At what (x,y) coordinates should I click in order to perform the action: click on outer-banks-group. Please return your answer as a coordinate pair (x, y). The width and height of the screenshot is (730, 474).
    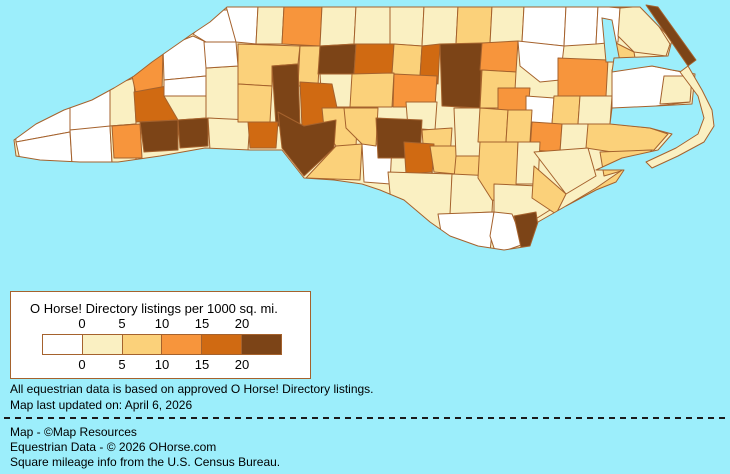
    Looking at the image, I should click on (680, 86).